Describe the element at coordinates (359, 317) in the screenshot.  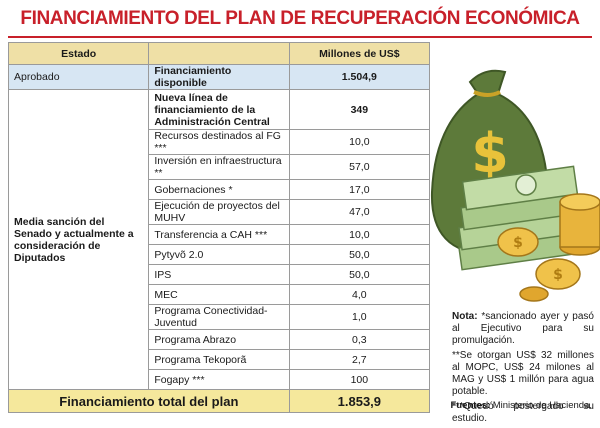
I see `value-cell: 1,0` at that location.